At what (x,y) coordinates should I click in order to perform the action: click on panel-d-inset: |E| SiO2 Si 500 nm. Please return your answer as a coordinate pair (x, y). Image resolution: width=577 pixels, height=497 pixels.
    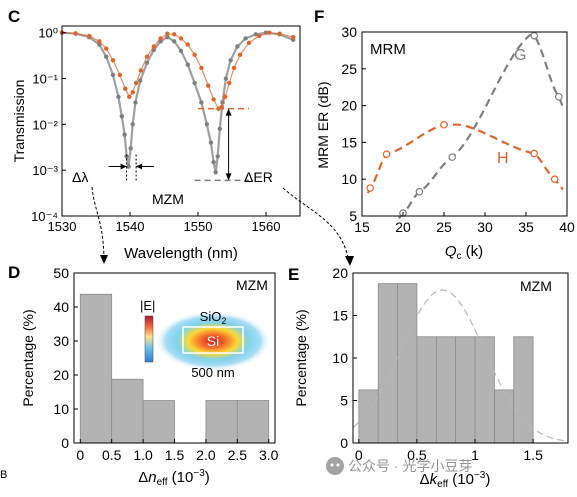
    Looking at the image, I should click on (205, 339).